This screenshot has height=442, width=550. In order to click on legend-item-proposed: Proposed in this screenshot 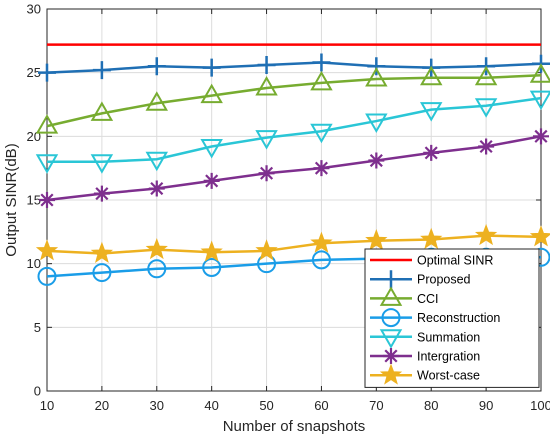, I will do `click(420, 279)`.